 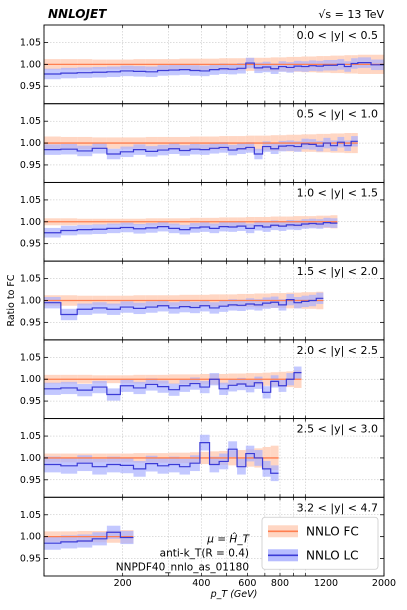 I want to click on x-tick-label: 200, so click(x=123, y=583).